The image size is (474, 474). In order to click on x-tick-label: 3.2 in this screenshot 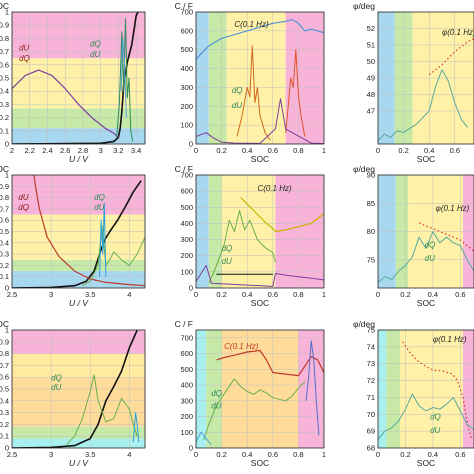, I will do `click(118, 150)`.